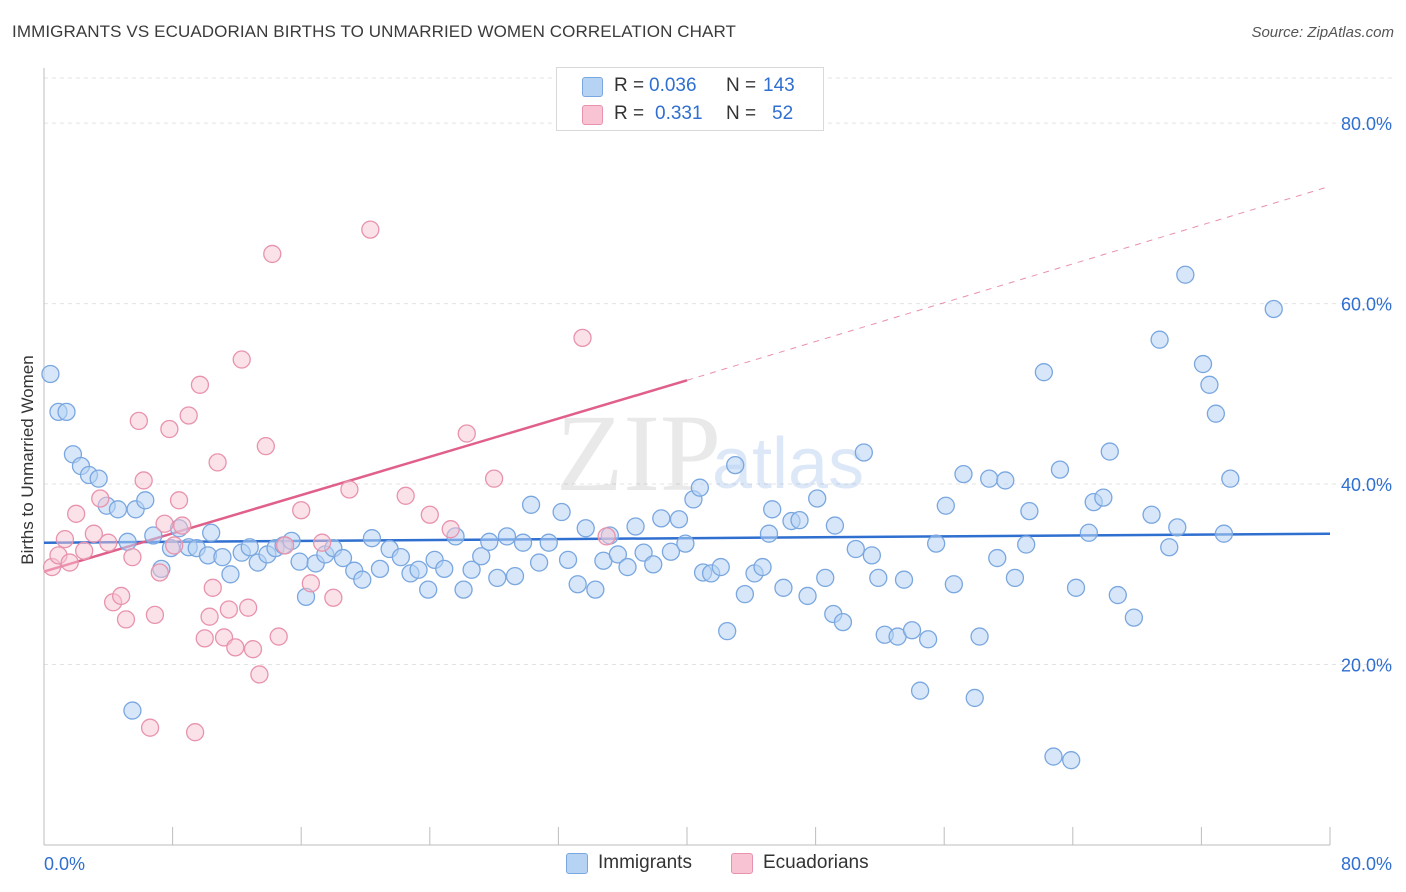  What do you see at coordinates (1366, 666) in the screenshot?
I see `y-tick-label: 20.0%` at bounding box center [1366, 666].